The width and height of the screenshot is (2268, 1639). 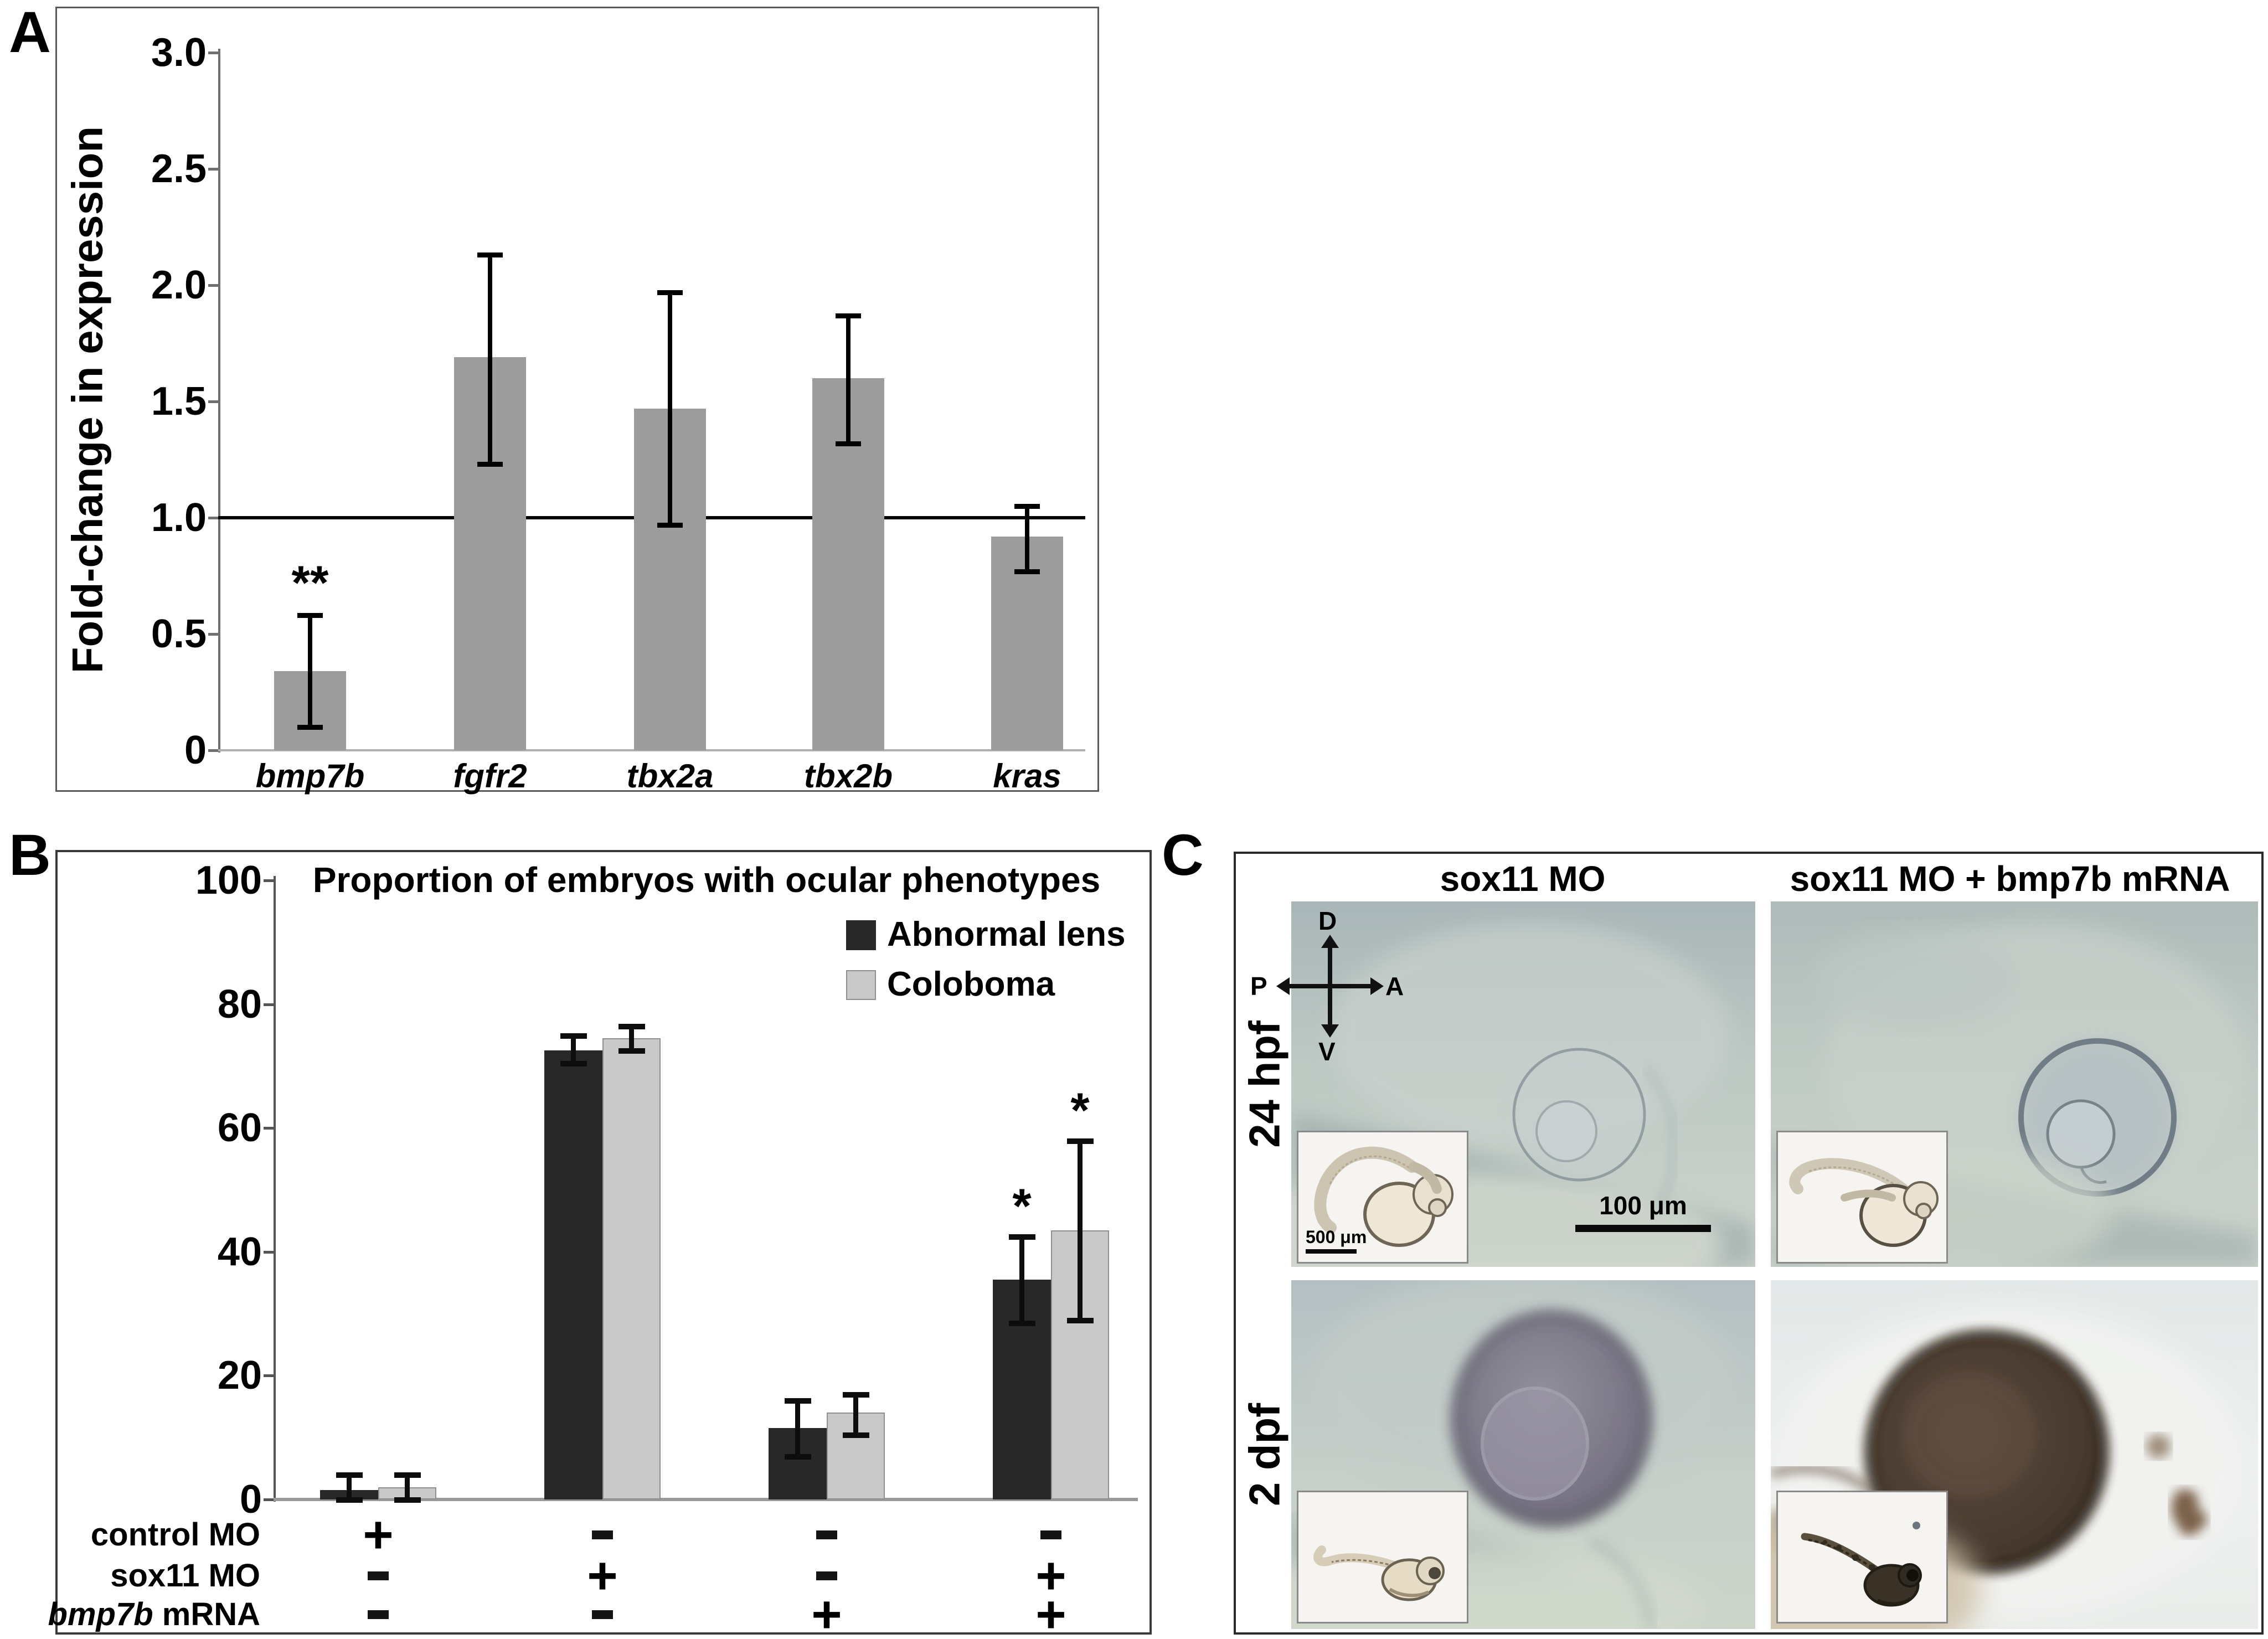 What do you see at coordinates (1864, 1202) in the screenshot?
I see `inset-embryo-sox11mo-bmp7b-24hpf-image` at bounding box center [1864, 1202].